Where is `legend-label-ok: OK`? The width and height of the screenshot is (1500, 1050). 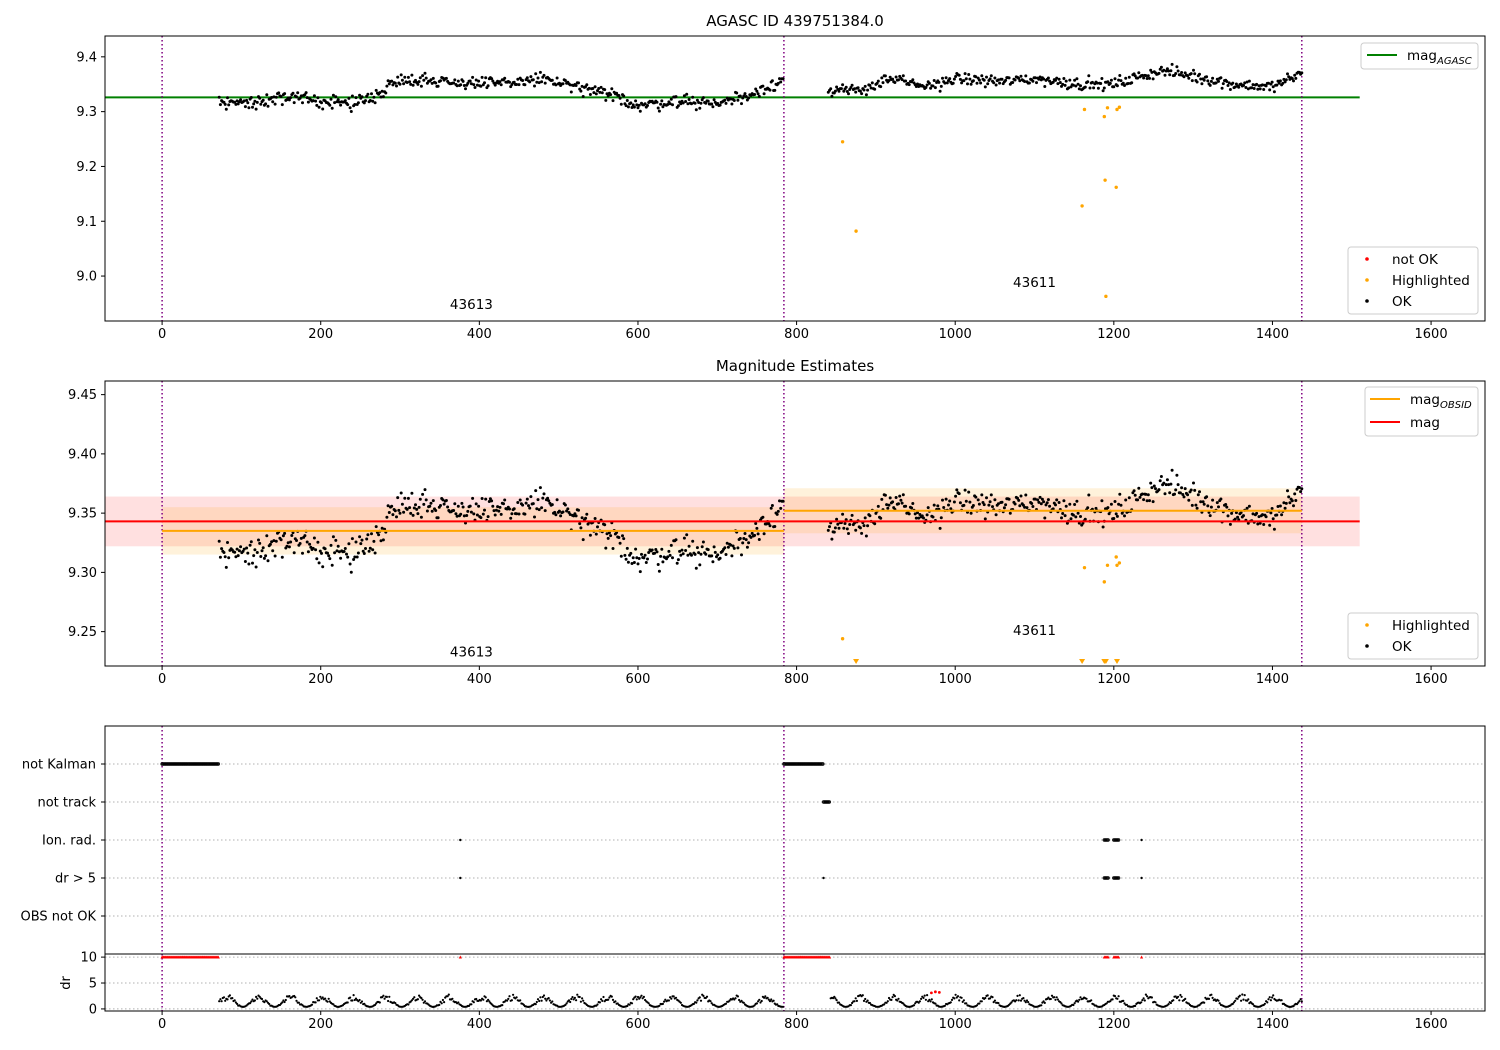
legend-label-ok: OK is located at coordinates (1402, 302).